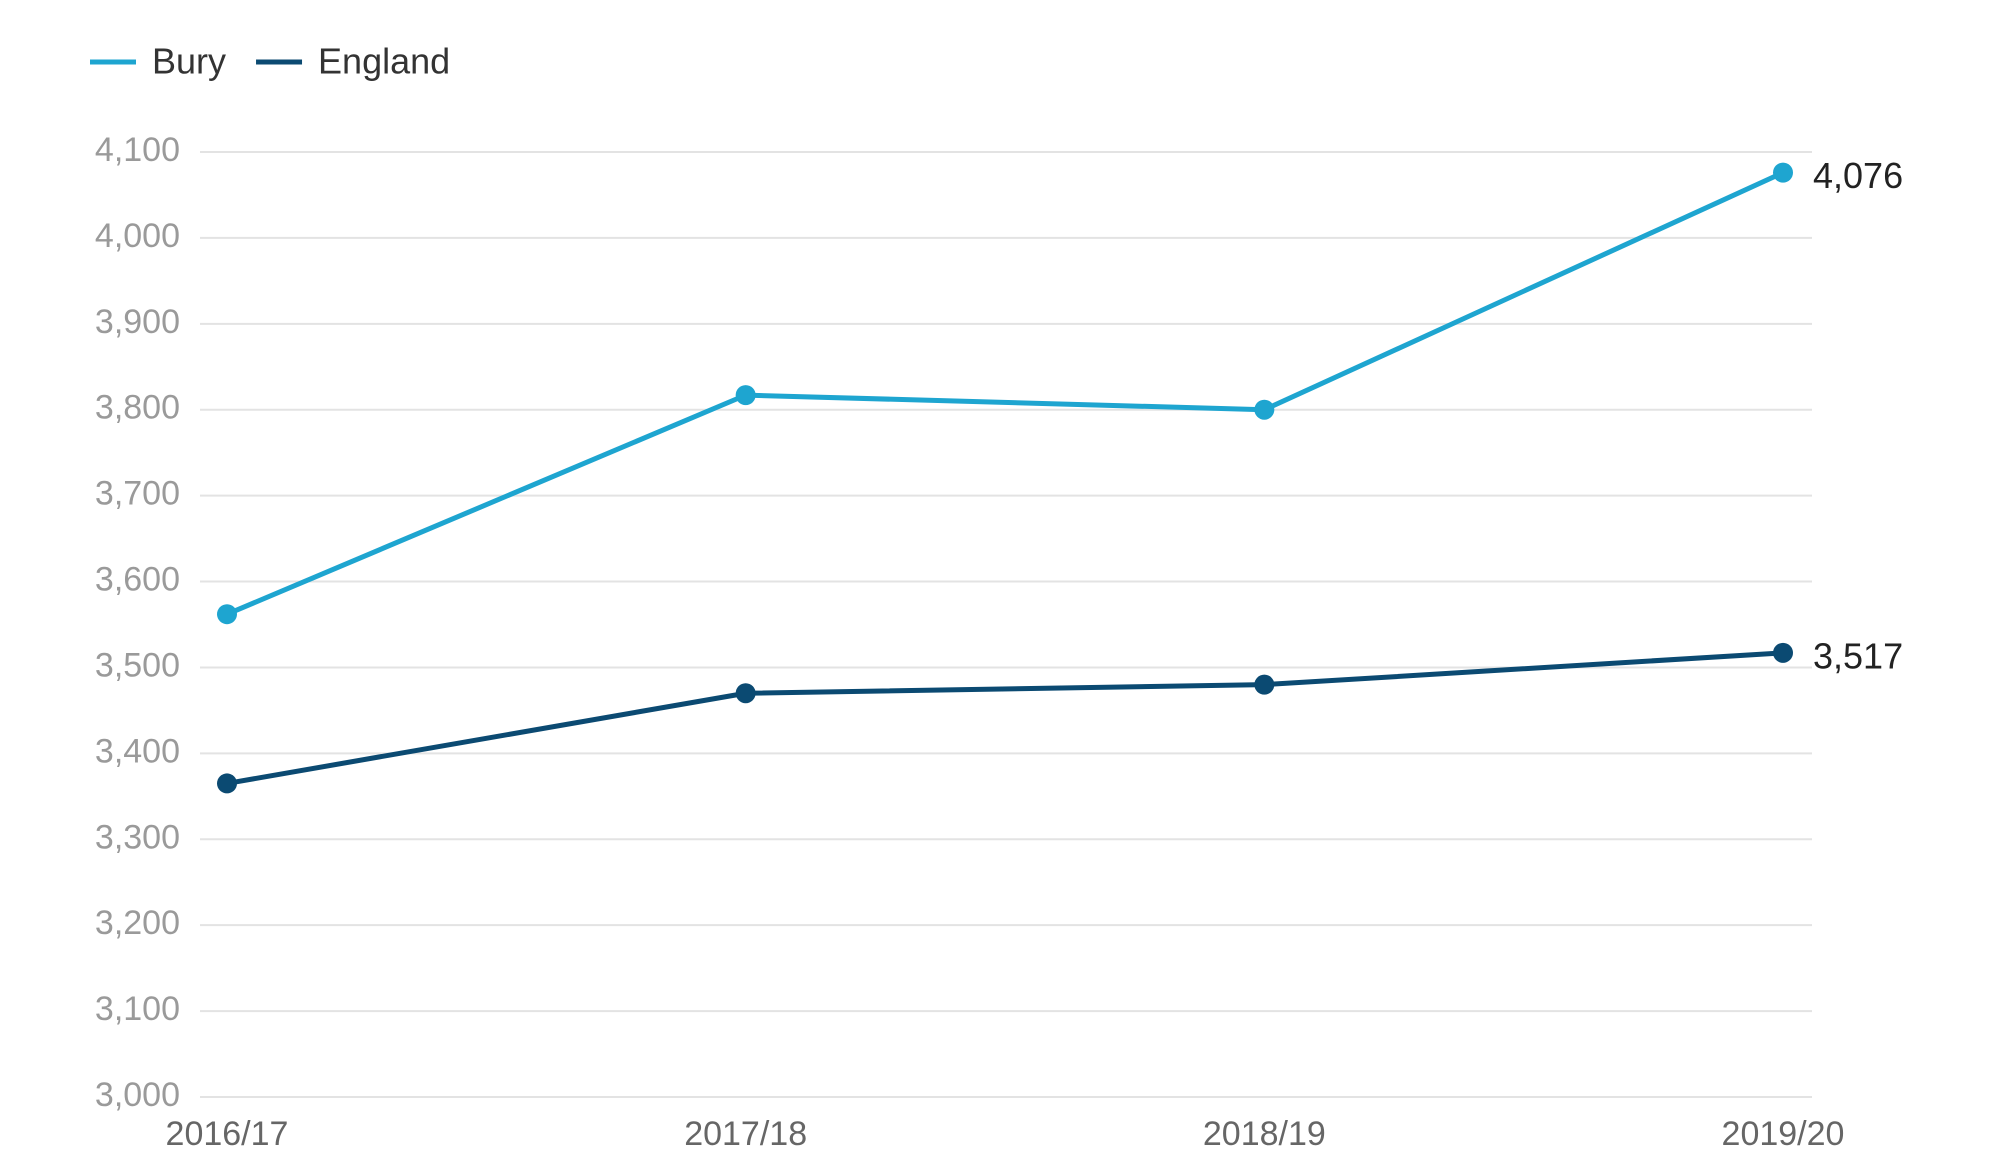 This screenshot has height=1160, width=2000. What do you see at coordinates (137, 408) in the screenshot?
I see `y-tick-label: 3,800` at bounding box center [137, 408].